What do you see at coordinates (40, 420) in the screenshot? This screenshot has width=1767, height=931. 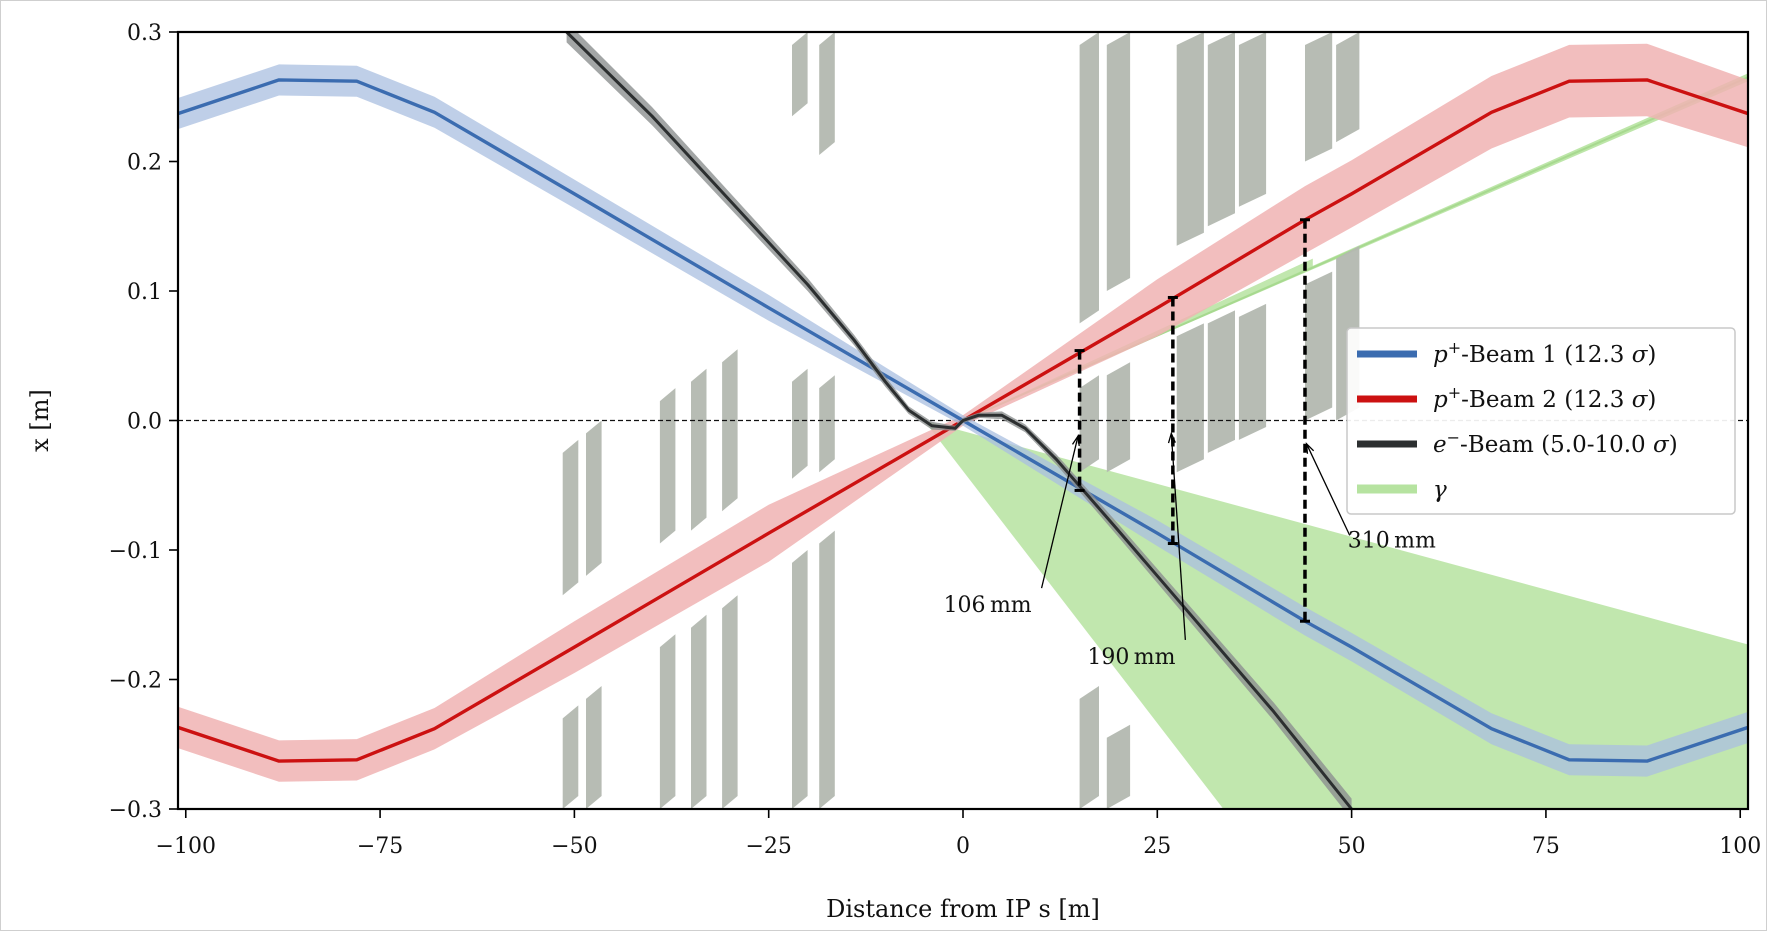 I see `y-axis-label: x [m]` at bounding box center [40, 420].